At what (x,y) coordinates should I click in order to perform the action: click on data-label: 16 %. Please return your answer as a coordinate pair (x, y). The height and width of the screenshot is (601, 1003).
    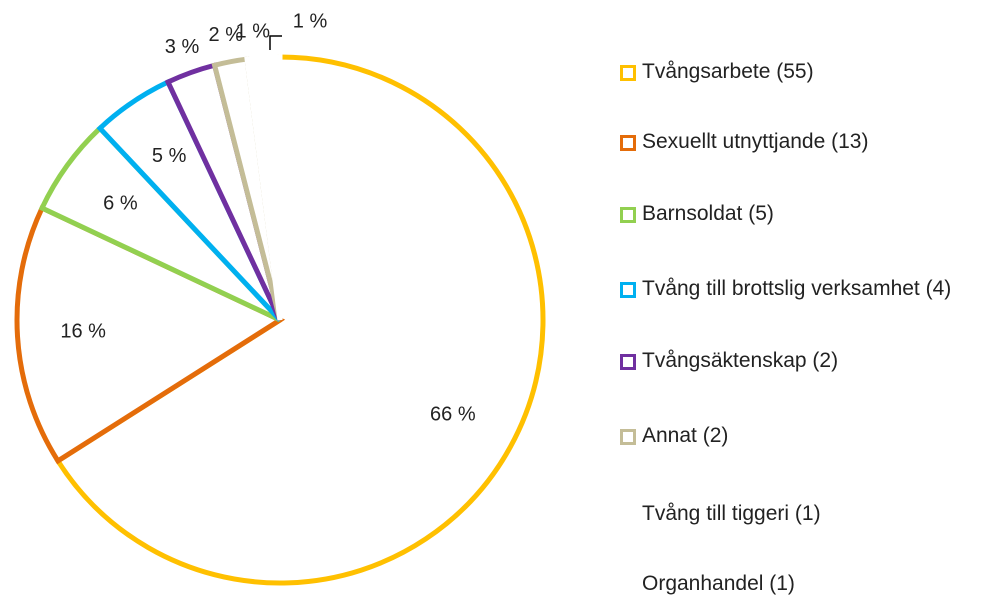
    Looking at the image, I should click on (83, 332).